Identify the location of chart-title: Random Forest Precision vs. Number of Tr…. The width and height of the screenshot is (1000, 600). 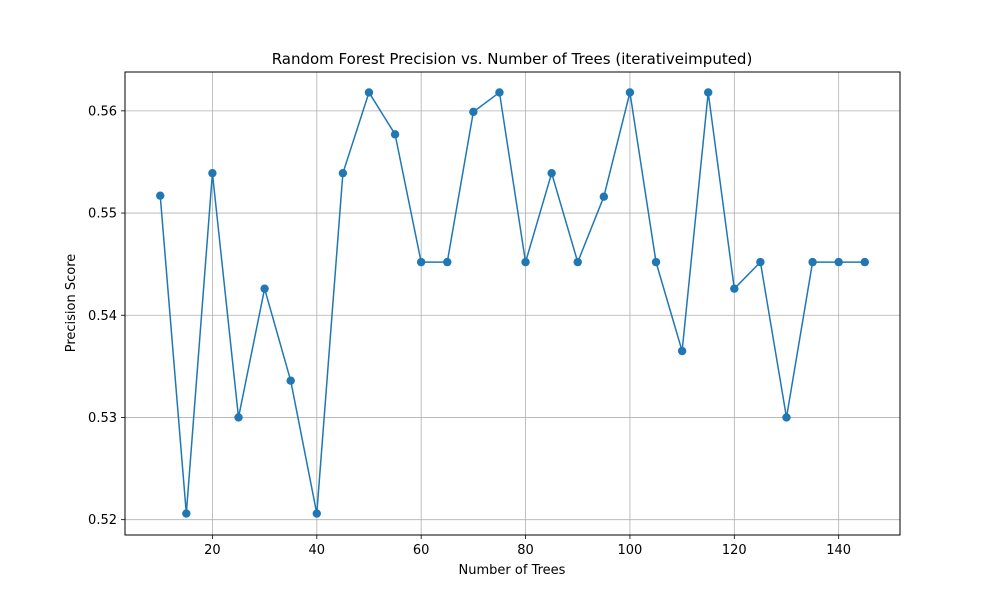
(512, 59).